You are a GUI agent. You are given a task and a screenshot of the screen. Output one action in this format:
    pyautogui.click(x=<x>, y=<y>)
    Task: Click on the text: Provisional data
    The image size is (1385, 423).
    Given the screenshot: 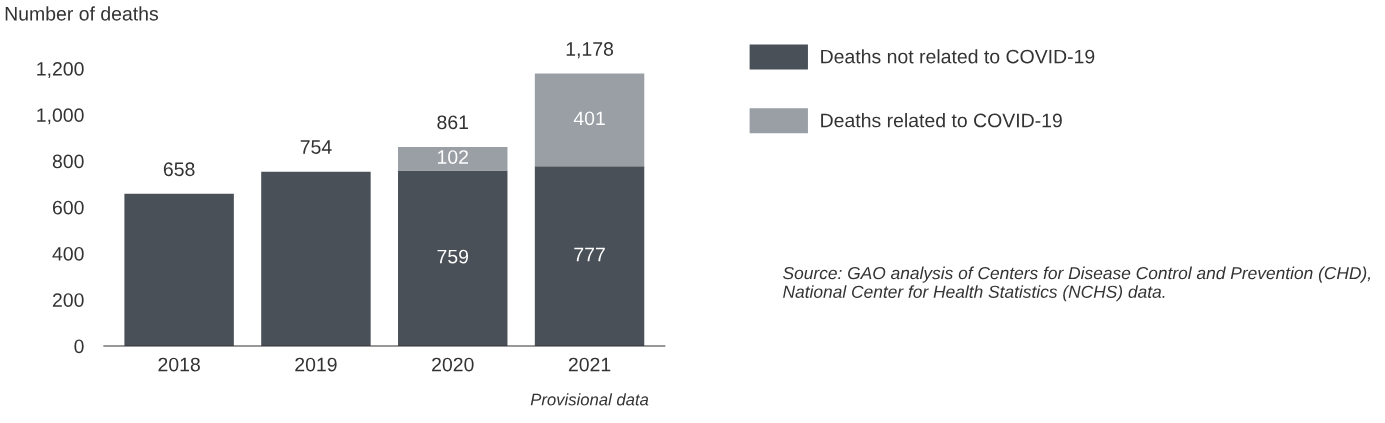 What is the action you would take?
    pyautogui.click(x=589, y=399)
    